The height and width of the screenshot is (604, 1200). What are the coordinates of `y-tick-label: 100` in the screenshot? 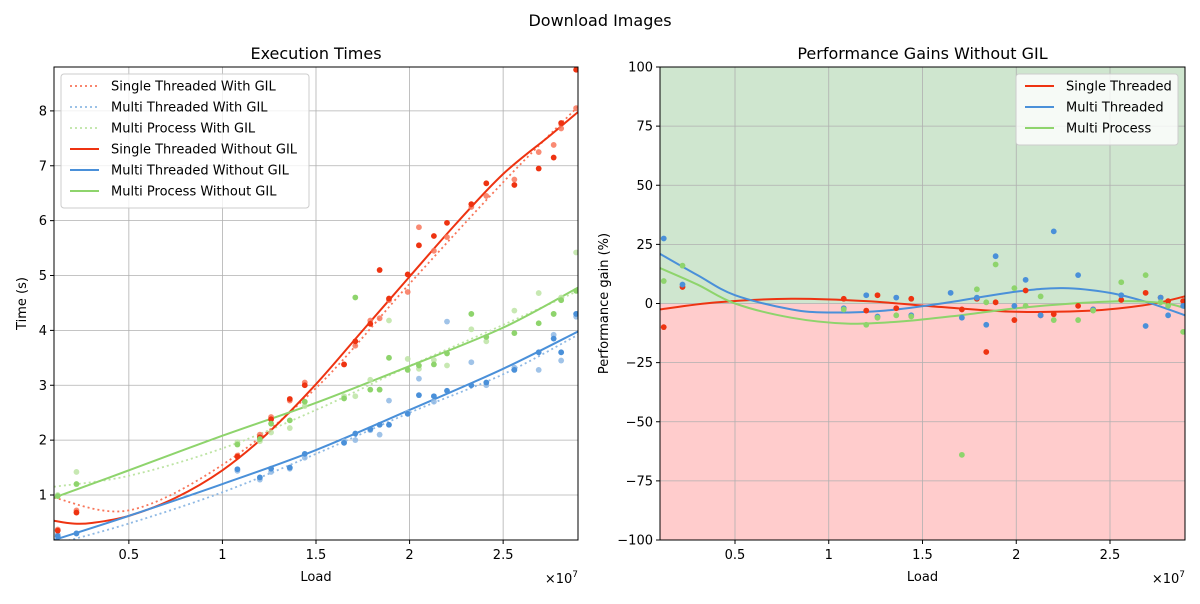 It's located at (640, 68).